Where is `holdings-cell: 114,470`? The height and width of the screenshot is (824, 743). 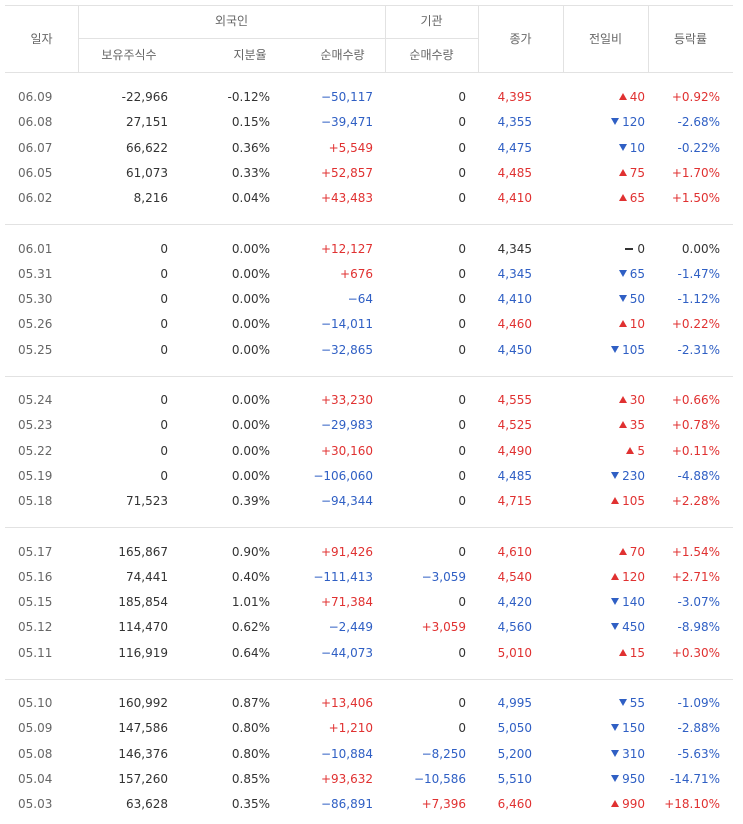 holdings-cell: 114,470 is located at coordinates (143, 627).